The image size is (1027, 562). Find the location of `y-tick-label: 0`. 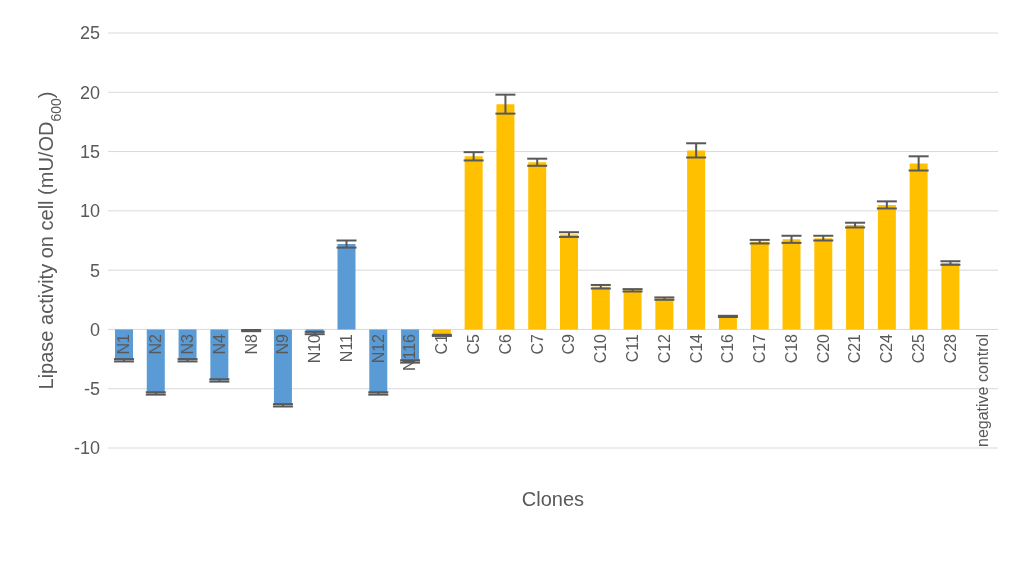

y-tick-label: 0 is located at coordinates (94, 329).